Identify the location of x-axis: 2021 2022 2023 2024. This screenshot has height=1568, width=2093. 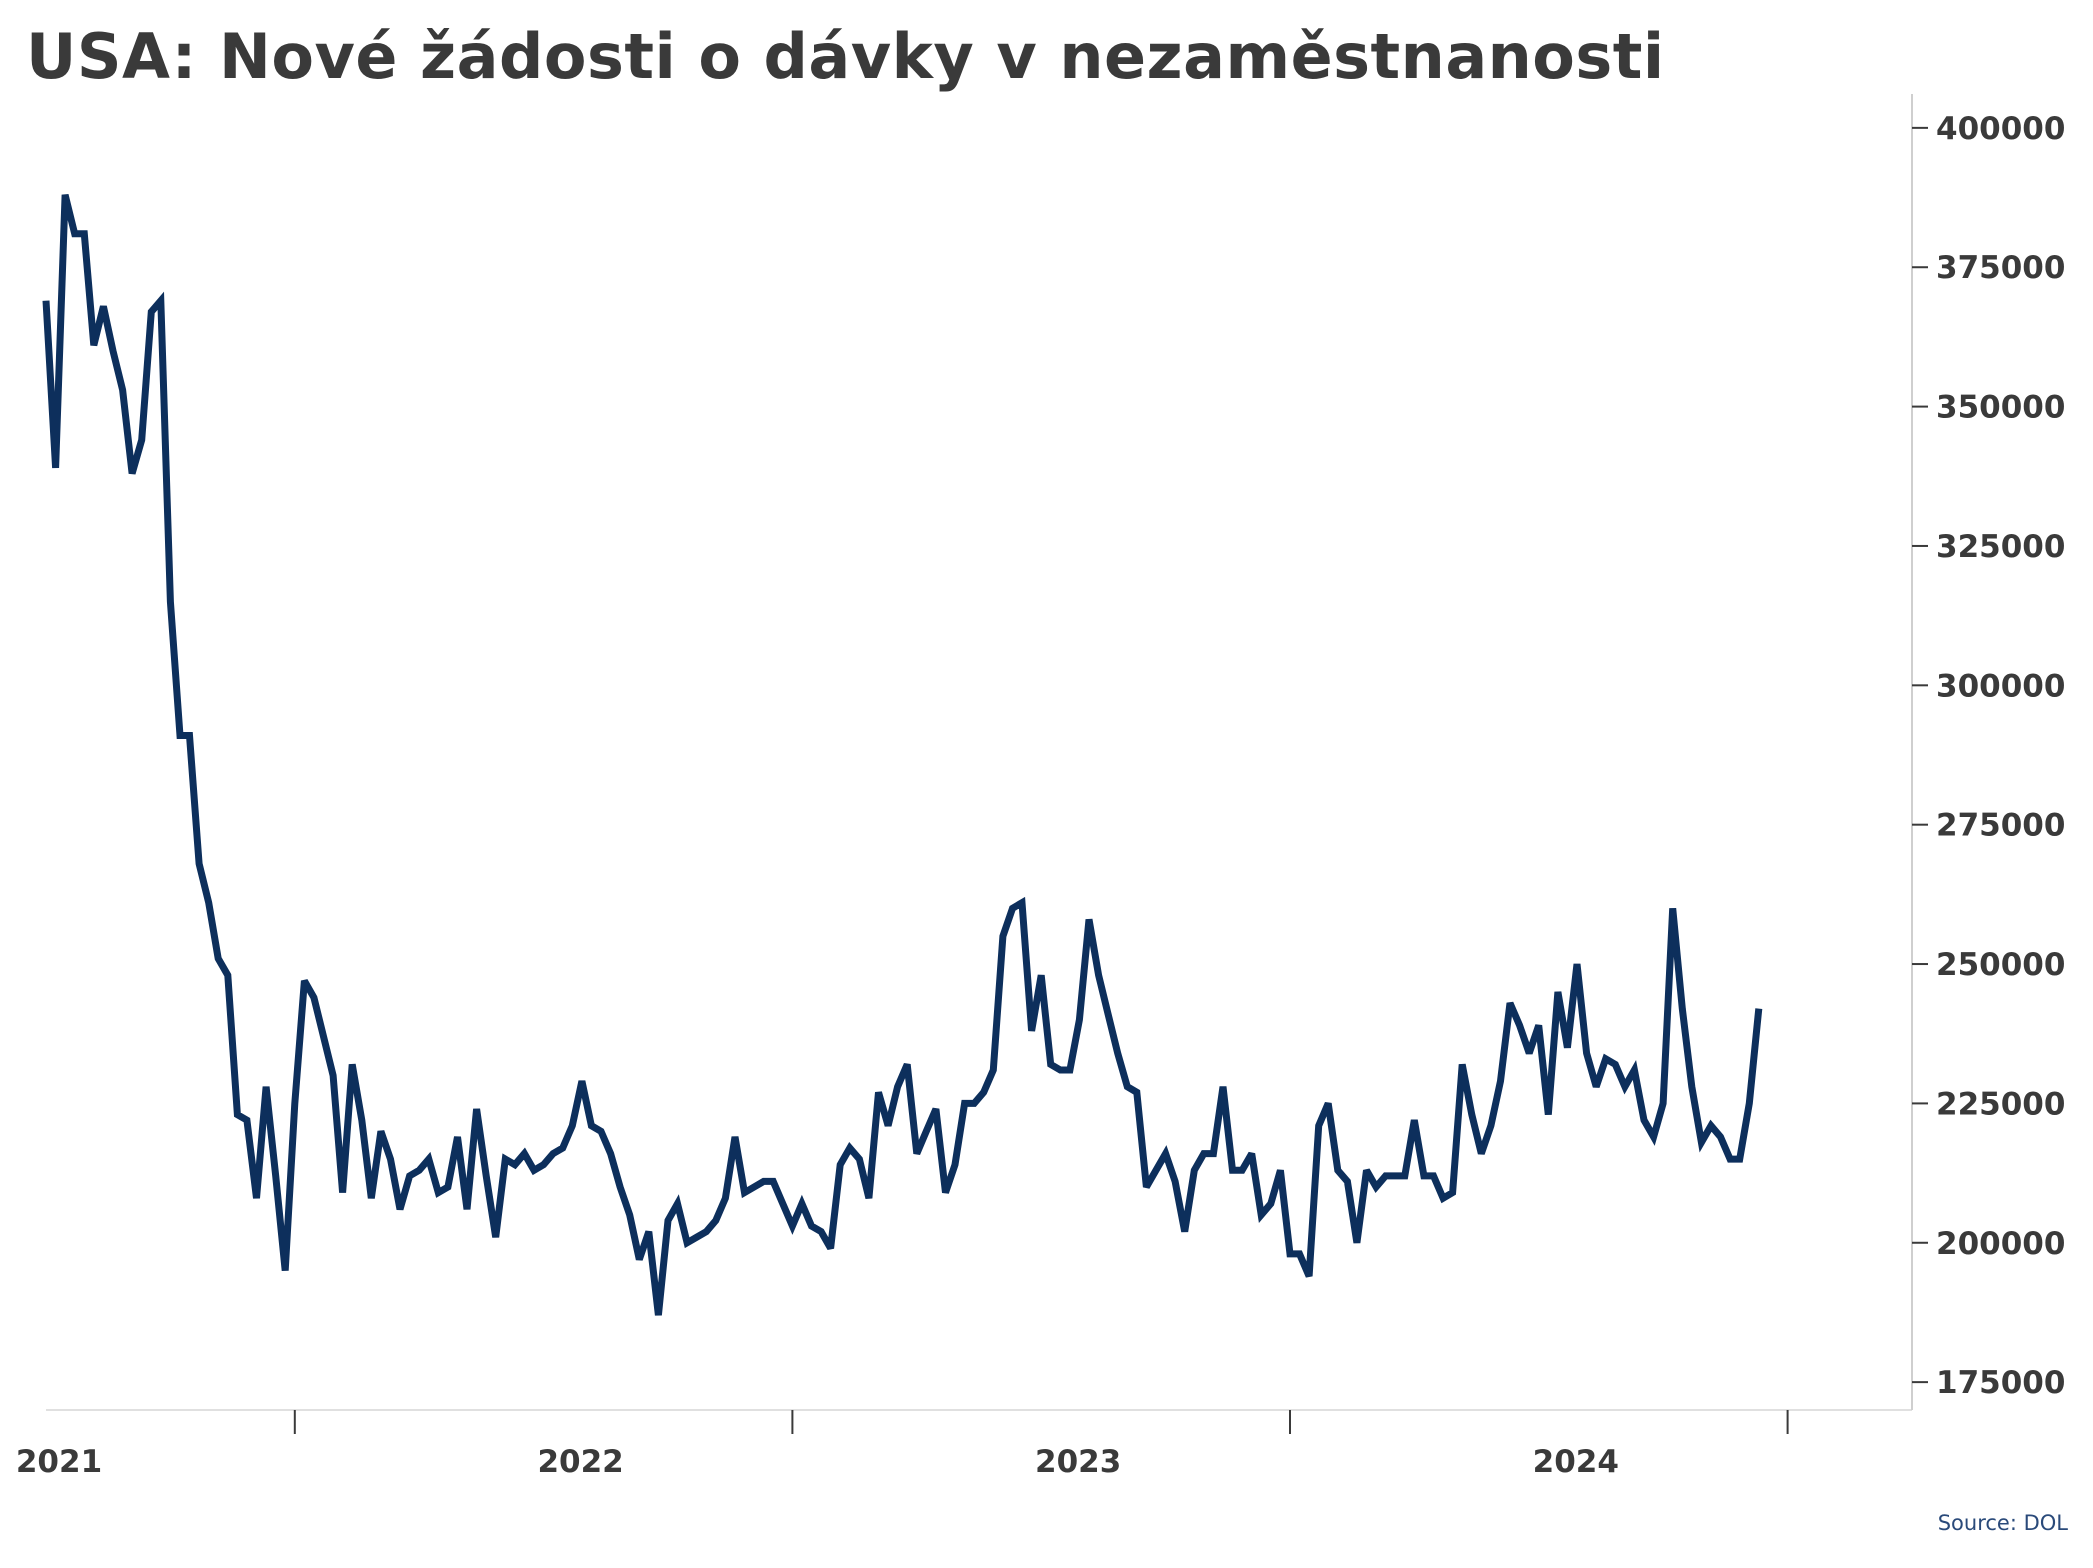
(964, 1444).